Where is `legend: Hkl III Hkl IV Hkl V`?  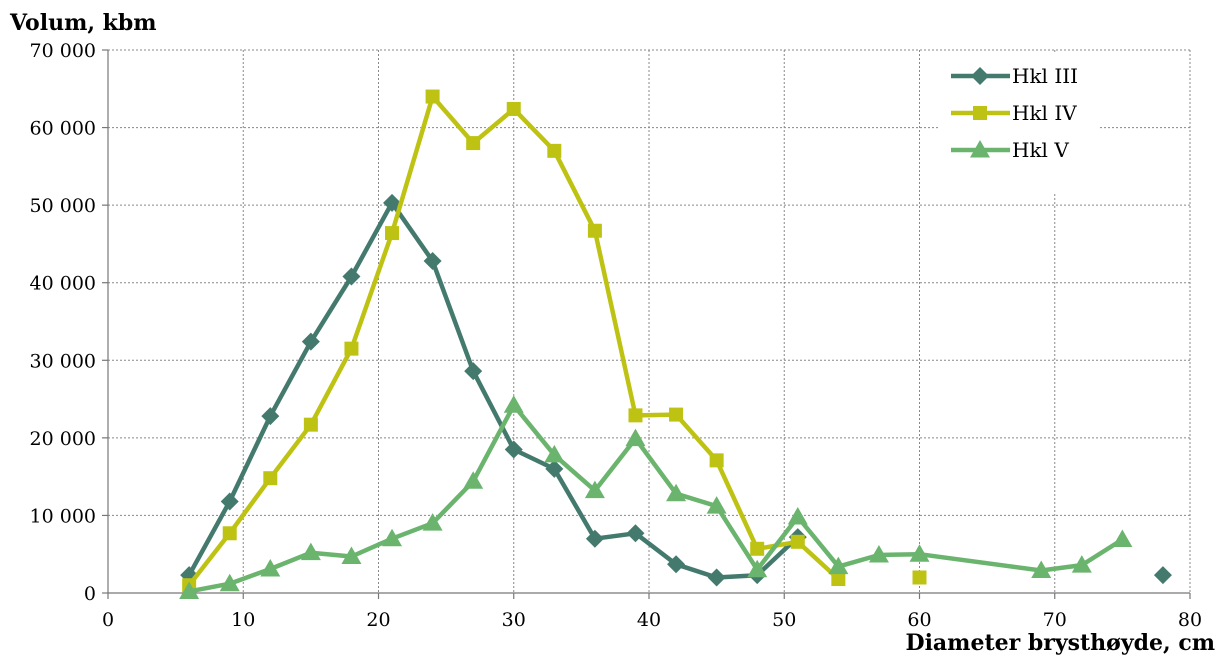
legend: Hkl III Hkl IV Hkl V is located at coordinates (1020, 122).